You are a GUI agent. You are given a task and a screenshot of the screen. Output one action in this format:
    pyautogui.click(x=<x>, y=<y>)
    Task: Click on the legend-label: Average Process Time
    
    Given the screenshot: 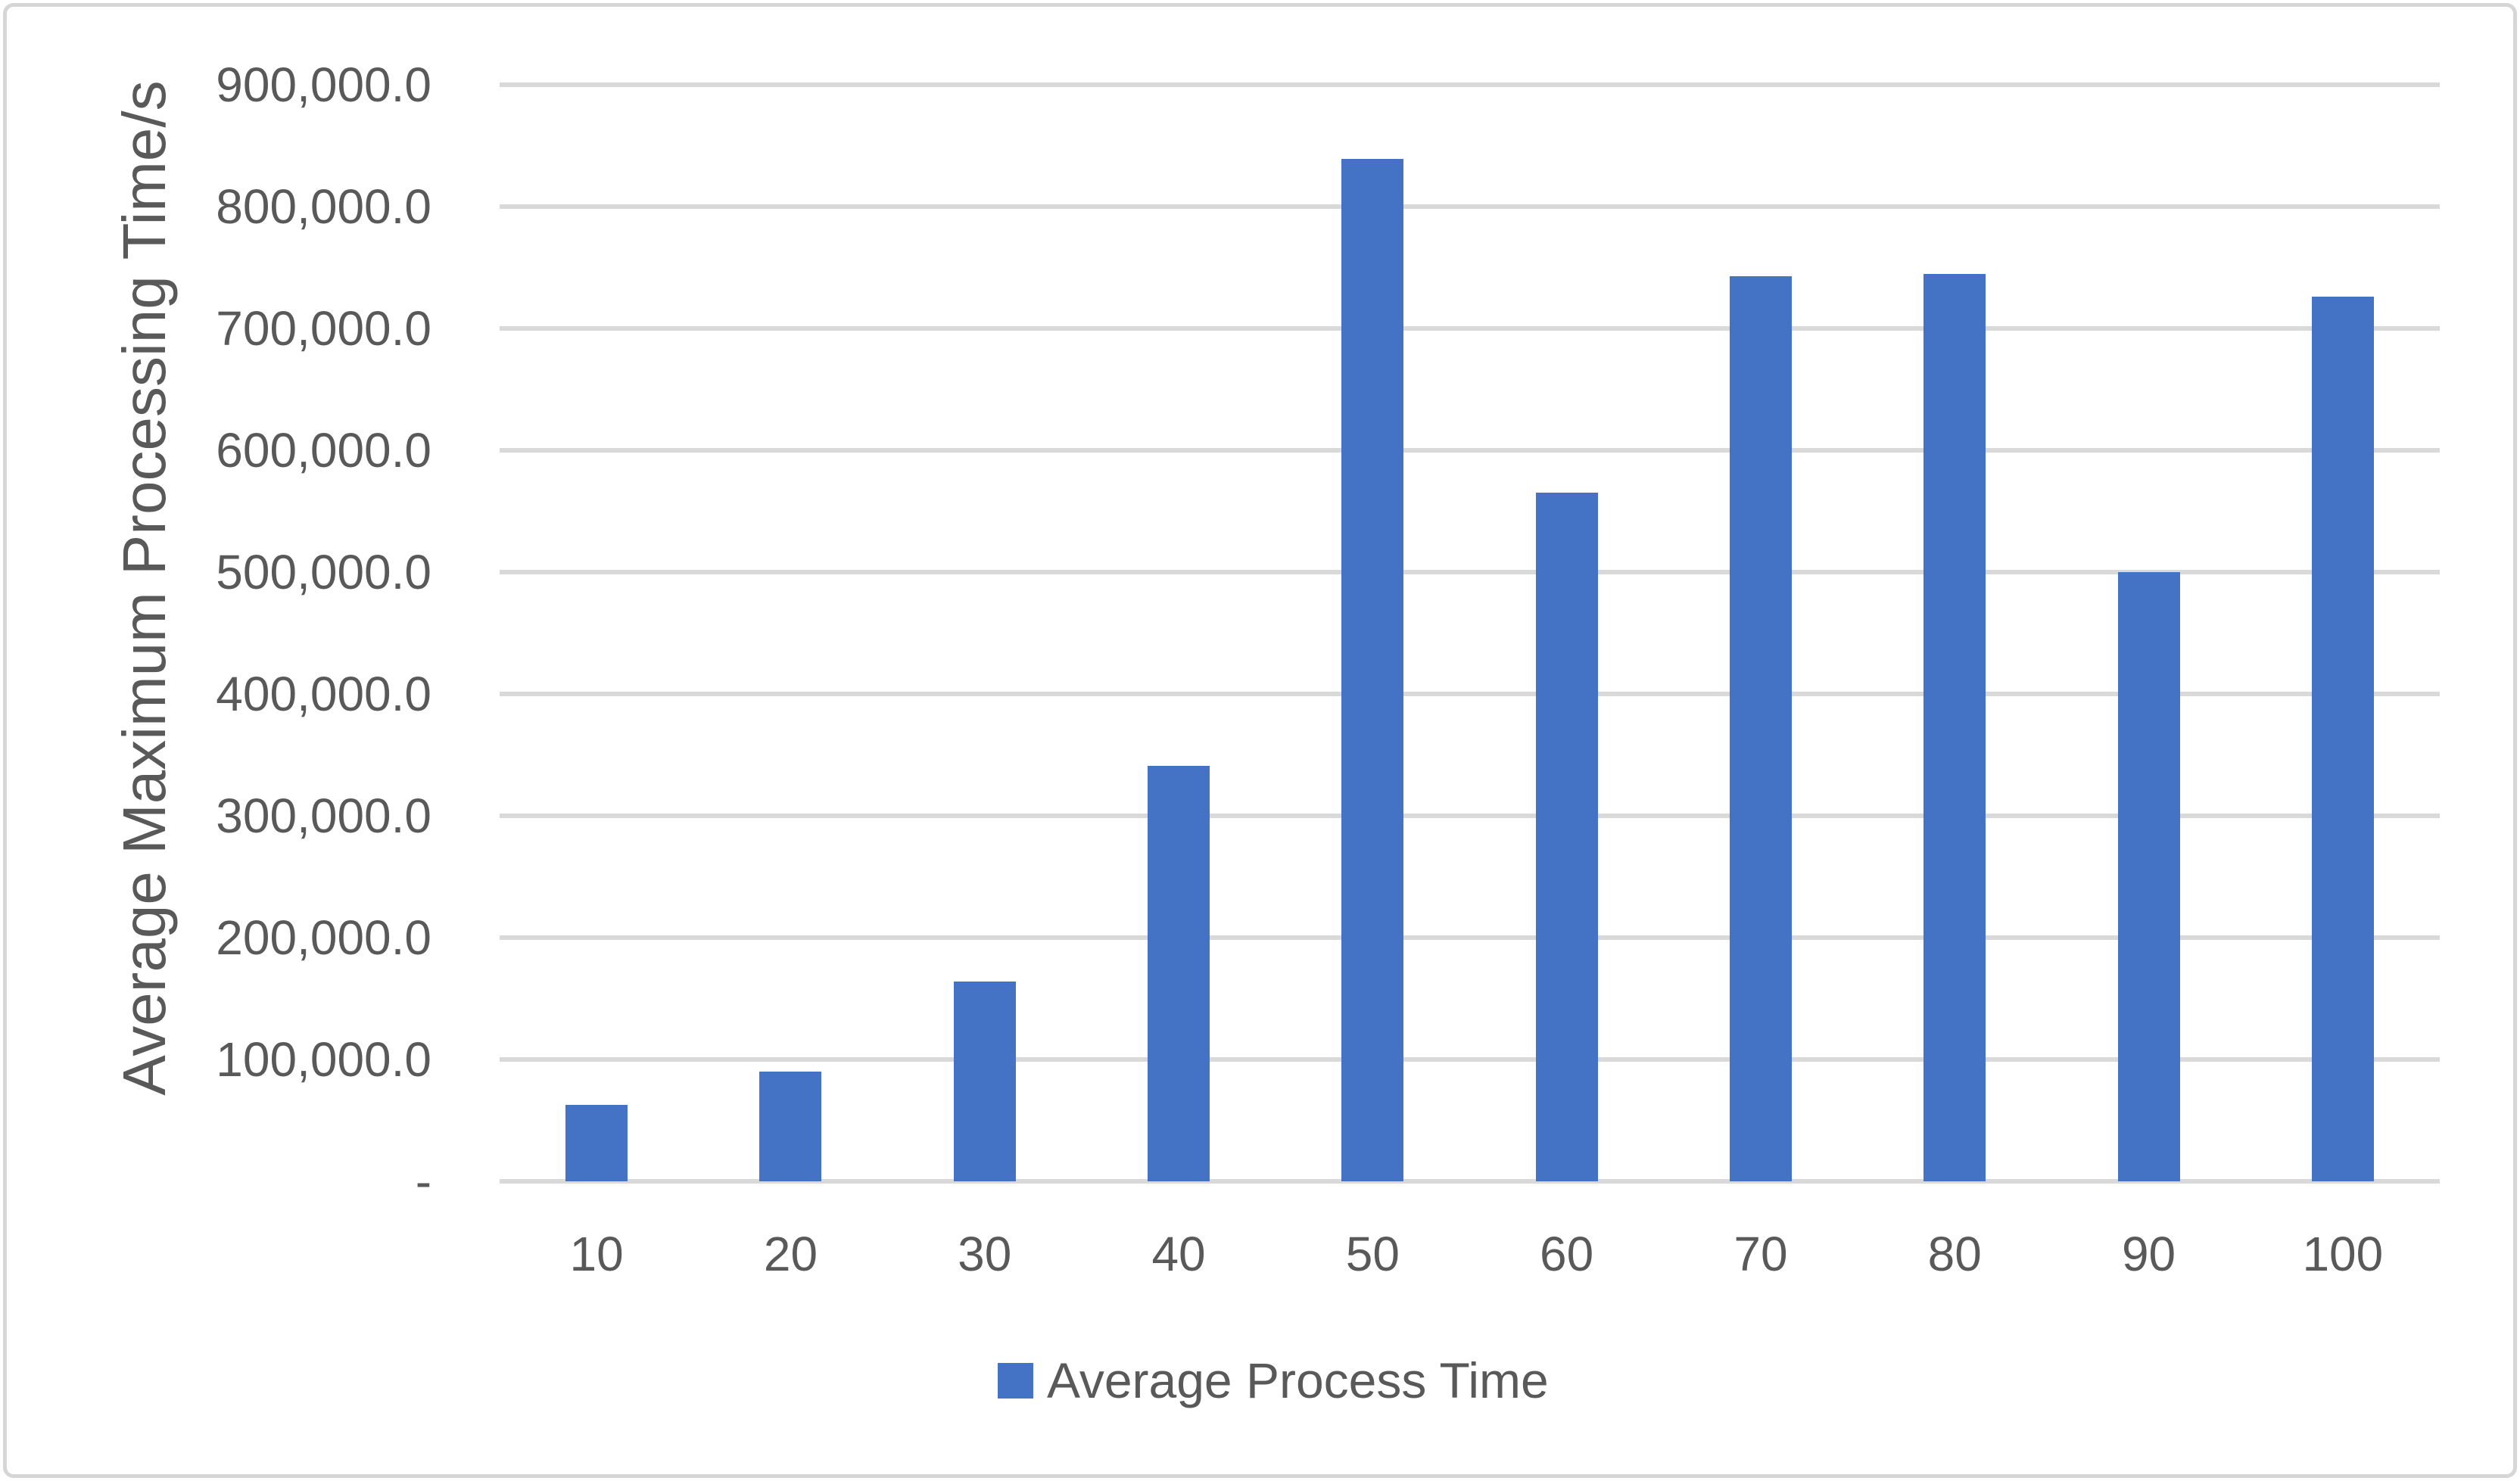 What is the action you would take?
    pyautogui.click(x=1298, y=1380)
    